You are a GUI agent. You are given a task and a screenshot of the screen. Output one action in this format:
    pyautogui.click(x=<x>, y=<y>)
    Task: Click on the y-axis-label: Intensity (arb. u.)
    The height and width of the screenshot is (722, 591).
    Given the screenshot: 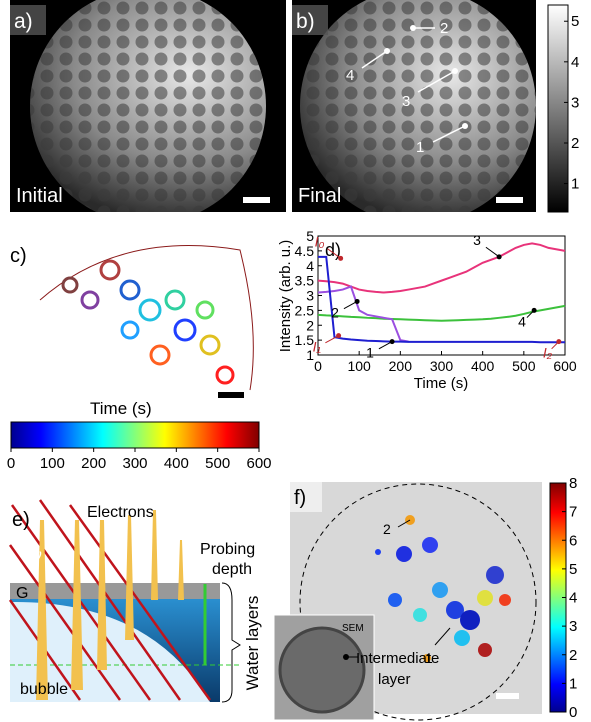 What is the action you would take?
    pyautogui.click(x=285, y=296)
    